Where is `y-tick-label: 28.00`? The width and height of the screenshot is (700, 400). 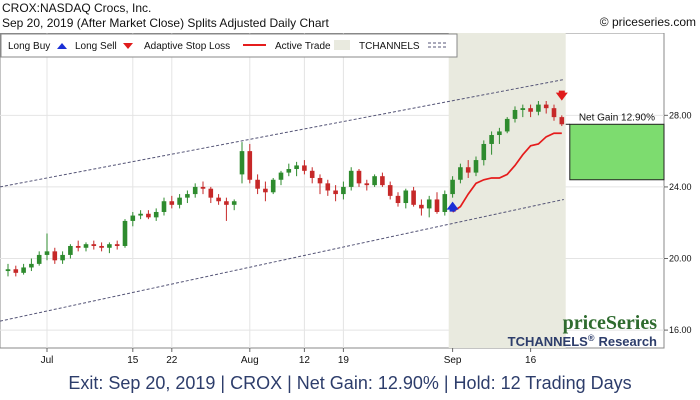 y-tick-label: 28.00 is located at coordinates (680, 115).